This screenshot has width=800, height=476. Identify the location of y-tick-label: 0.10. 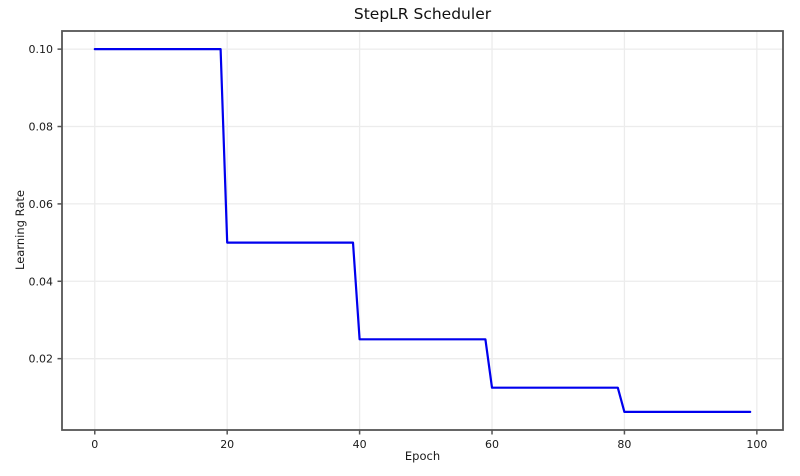
(41, 49).